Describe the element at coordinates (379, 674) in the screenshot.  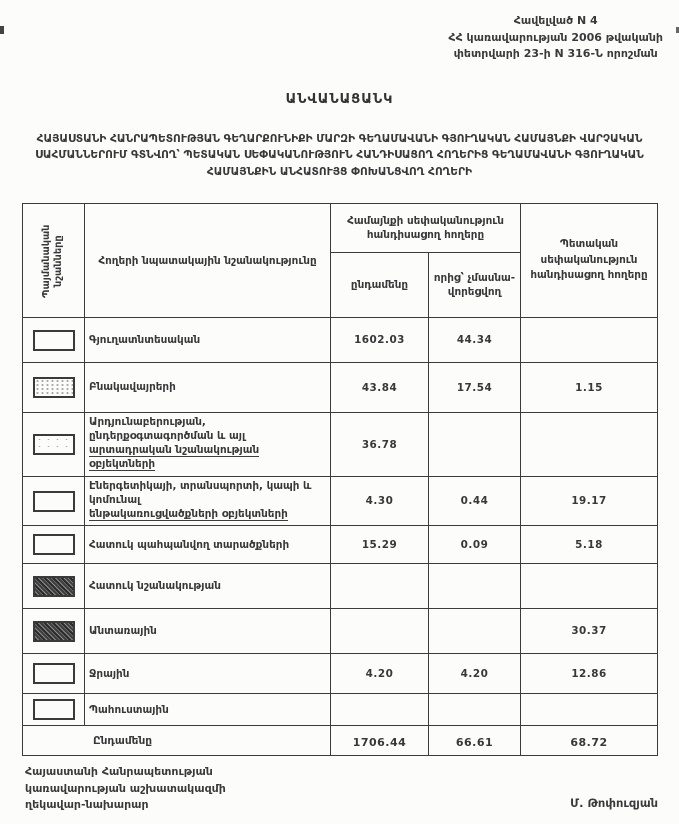
I see `community-total-value: 4.20` at that location.